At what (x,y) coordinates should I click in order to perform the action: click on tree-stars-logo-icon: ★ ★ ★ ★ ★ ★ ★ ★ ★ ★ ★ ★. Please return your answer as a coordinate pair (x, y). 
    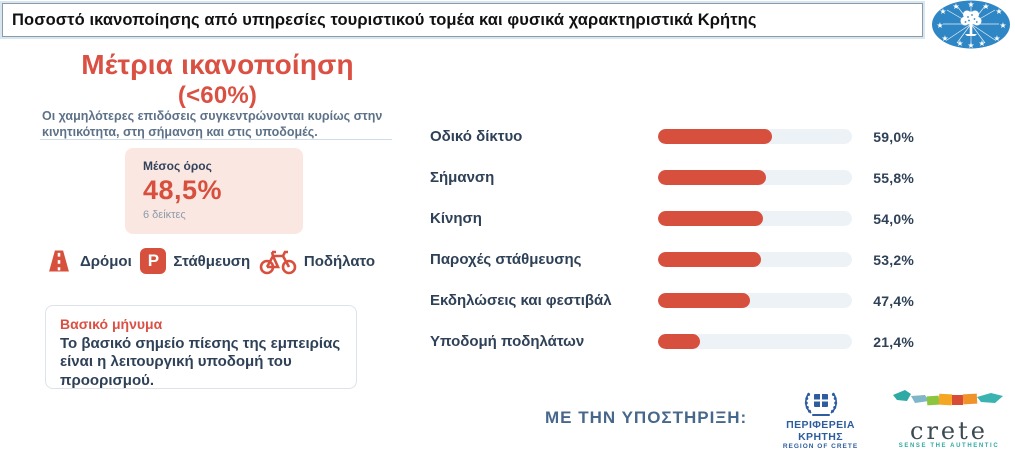
    Looking at the image, I should click on (971, 24).